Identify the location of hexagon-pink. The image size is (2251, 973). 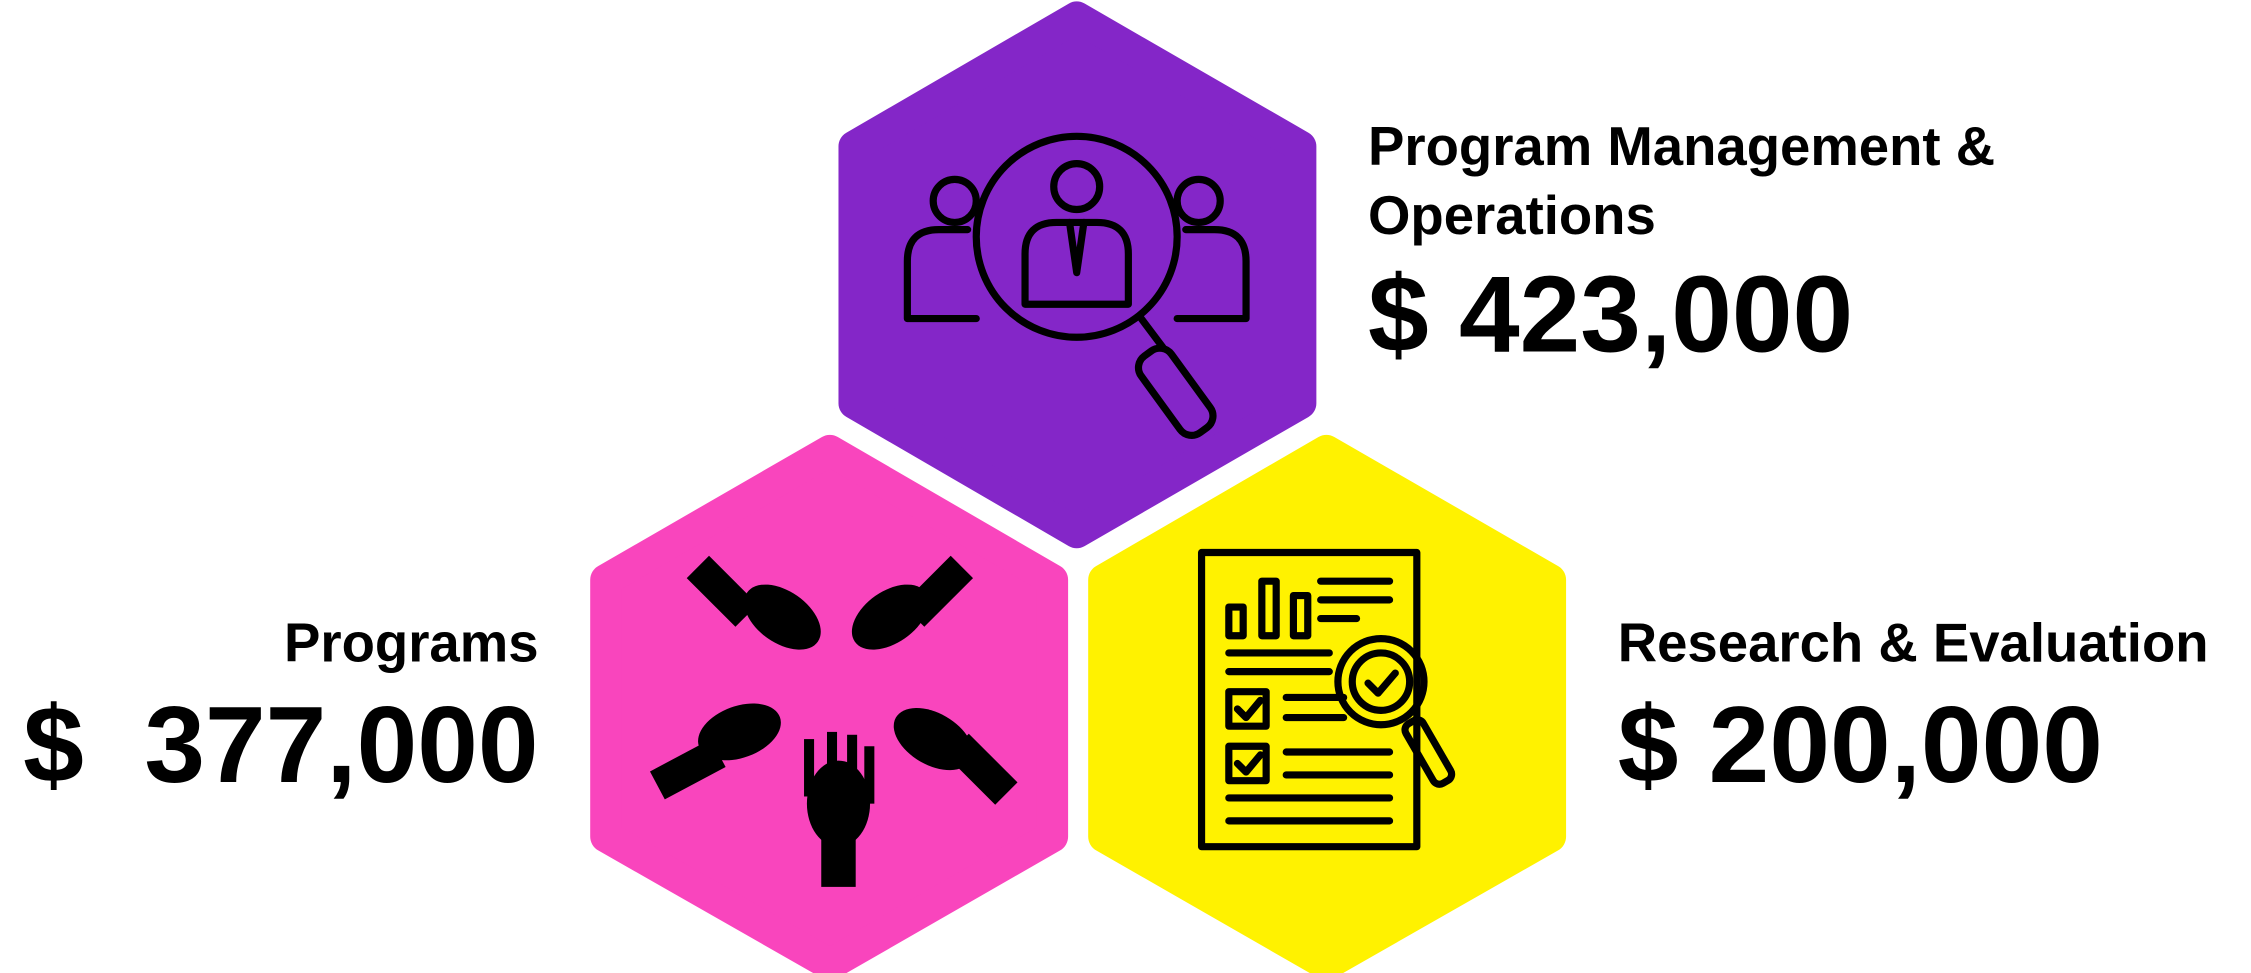
(829, 703).